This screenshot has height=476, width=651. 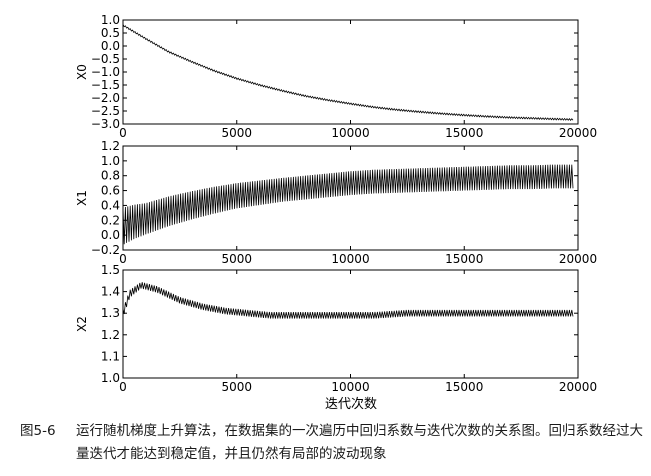 What do you see at coordinates (105, 72) in the screenshot?
I see `y-tick-label: −1.0` at bounding box center [105, 72].